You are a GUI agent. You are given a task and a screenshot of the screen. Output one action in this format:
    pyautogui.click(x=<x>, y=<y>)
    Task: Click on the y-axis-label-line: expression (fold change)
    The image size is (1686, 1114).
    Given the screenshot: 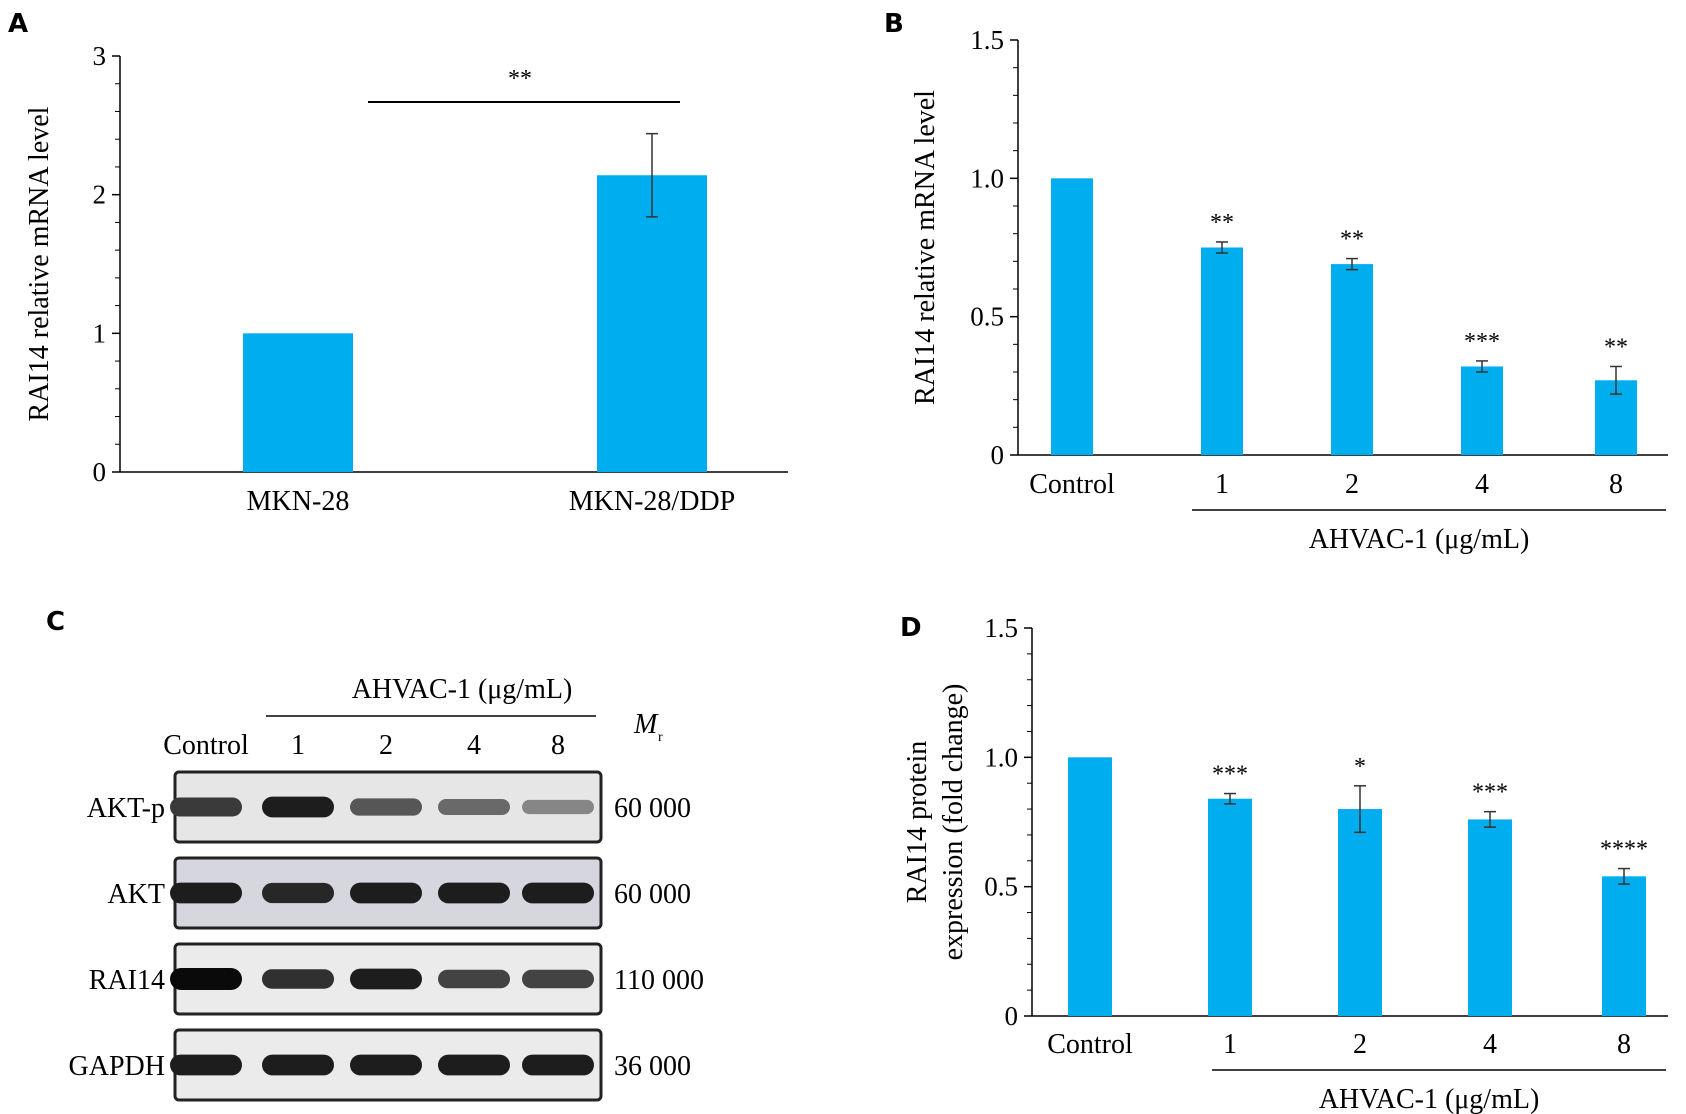 What is the action you would take?
    pyautogui.click(x=953, y=822)
    